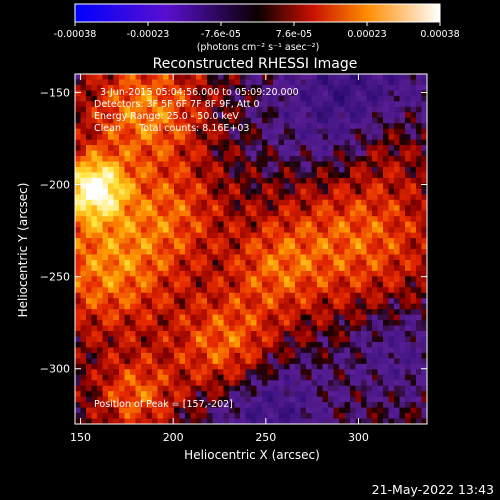  Describe the element at coordinates (433, 489) in the screenshot. I see `timestamp: 21-May-2022 13:43` at that location.